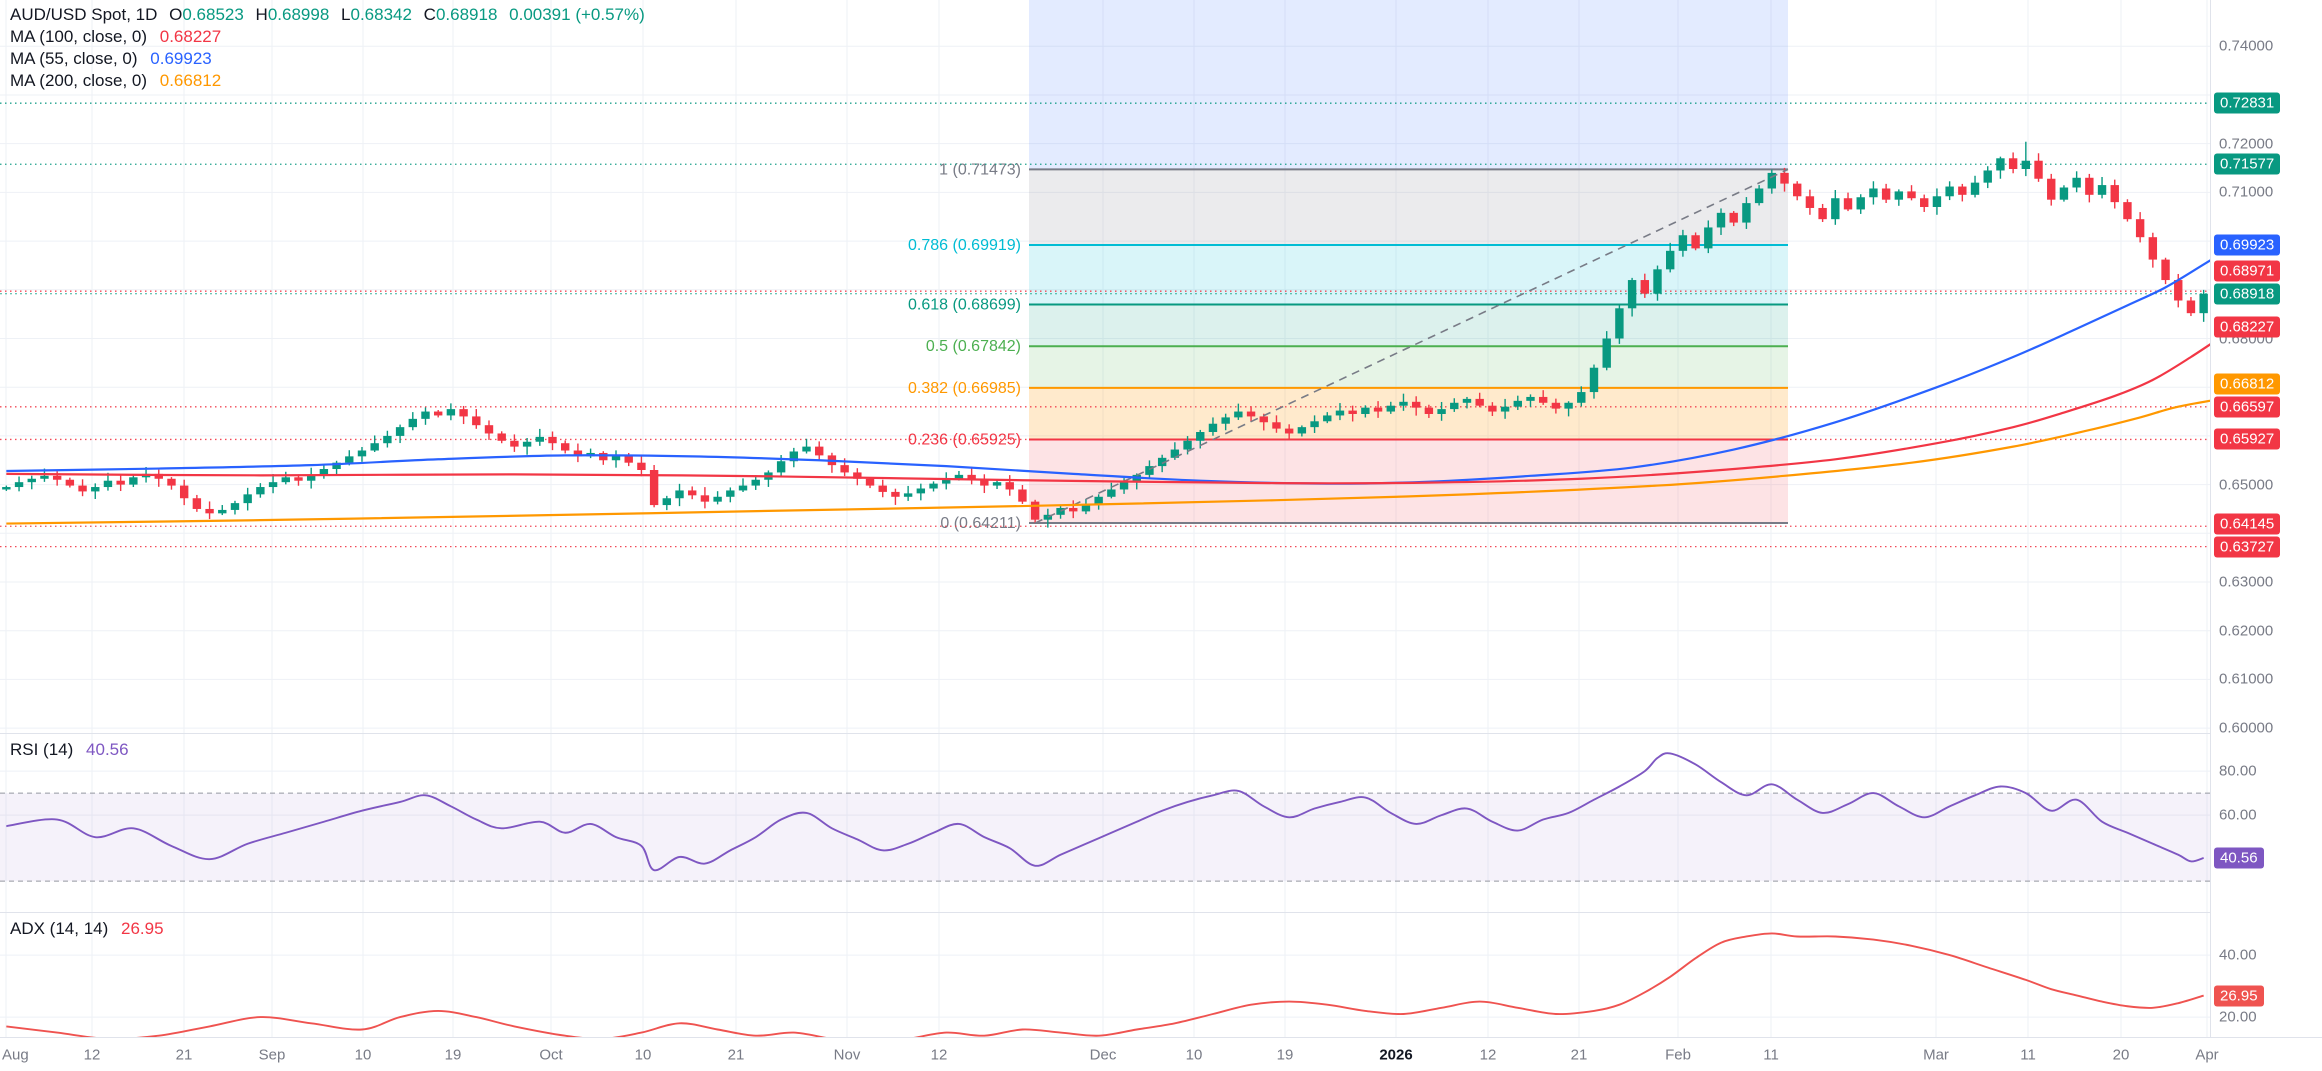 Image resolution: width=2322 pixels, height=1071 pixels. Describe the element at coordinates (2247, 294) in the screenshot. I see `price-badge: 0.68918` at that location.